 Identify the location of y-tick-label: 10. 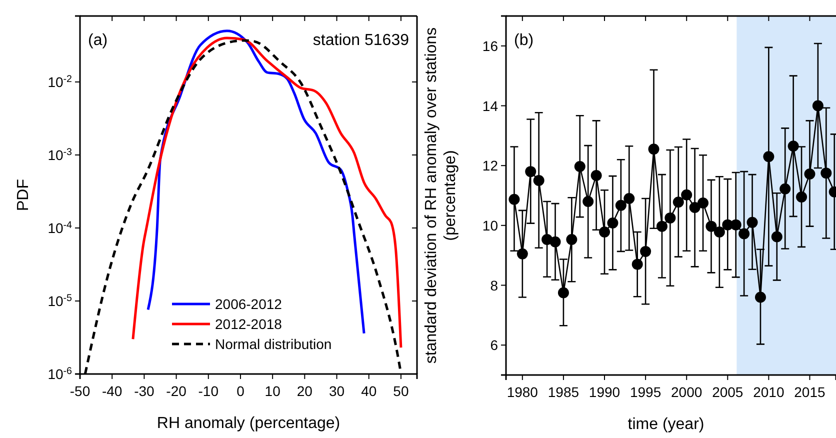
(490, 225).